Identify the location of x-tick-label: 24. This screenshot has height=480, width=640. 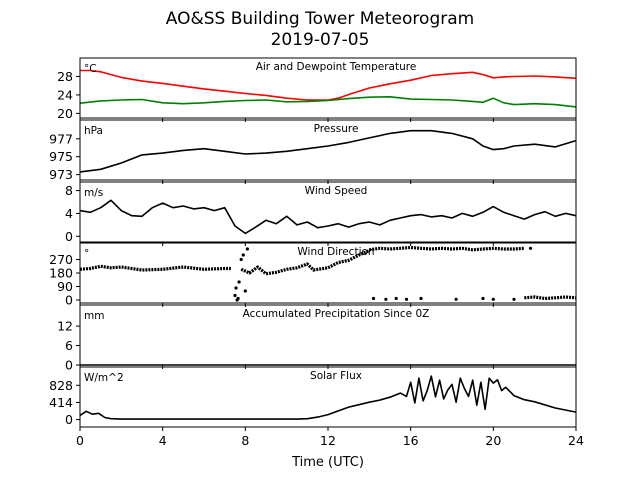
(576, 440).